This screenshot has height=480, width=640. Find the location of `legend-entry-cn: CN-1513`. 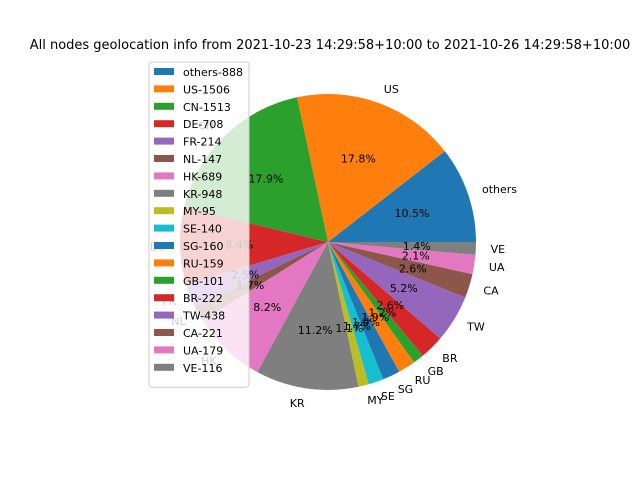

legend-entry-cn: CN-1513 is located at coordinates (207, 107).